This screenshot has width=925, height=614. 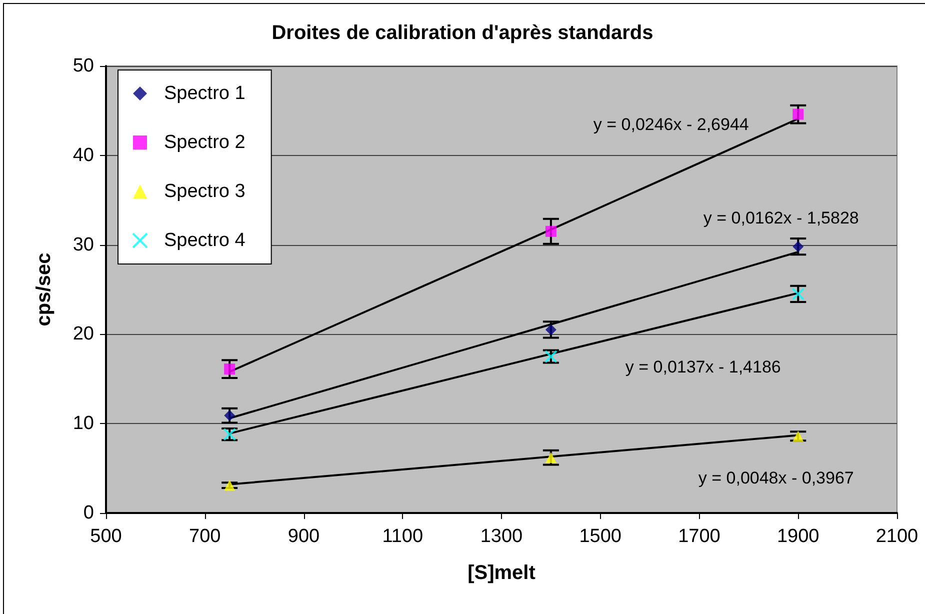 I want to click on legend-label: Spectro 2, so click(x=205, y=142).